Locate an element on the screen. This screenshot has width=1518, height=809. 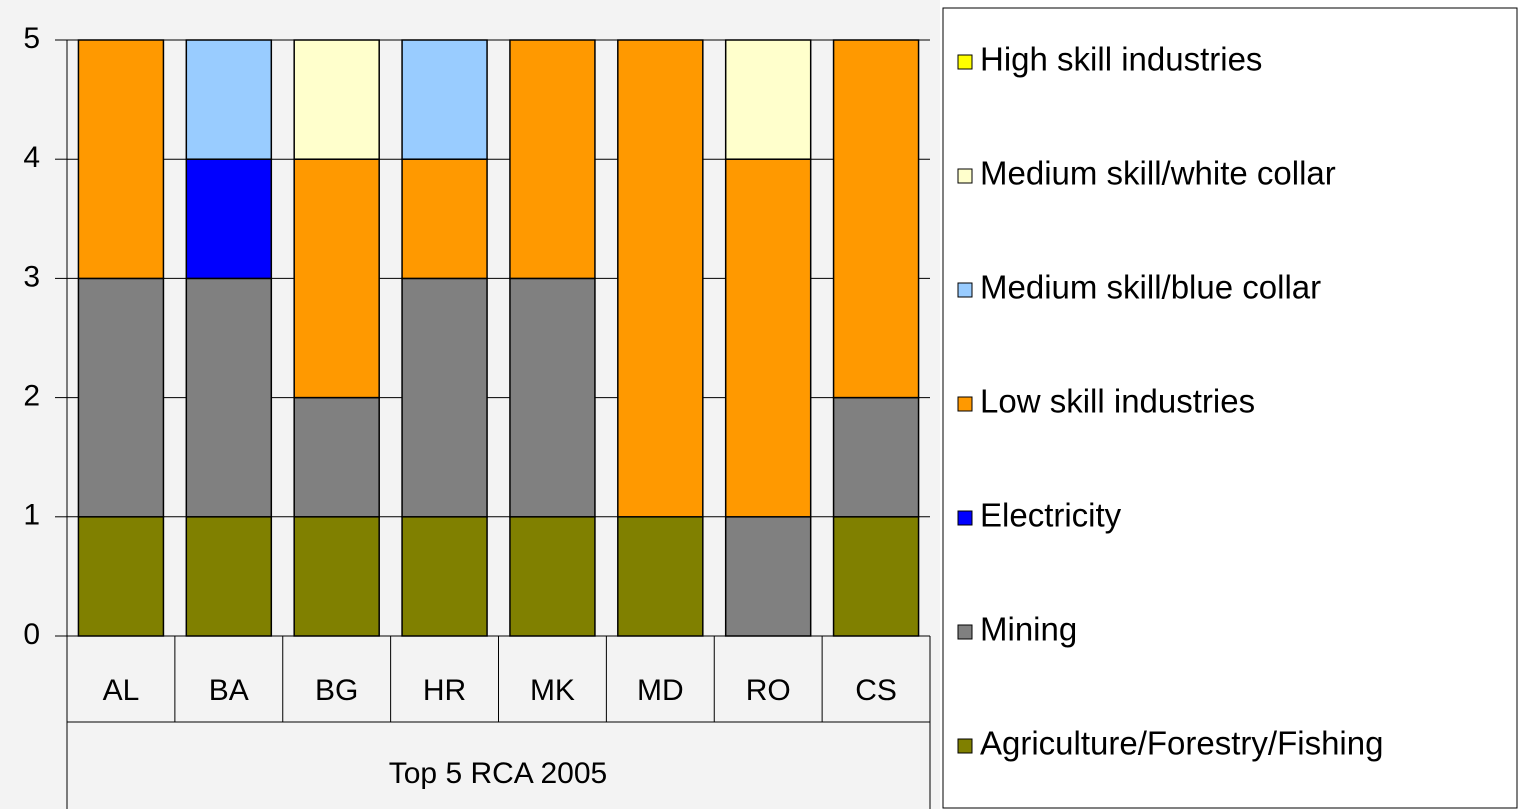
legend-label: Medium skill/white collar is located at coordinates (1158, 173).